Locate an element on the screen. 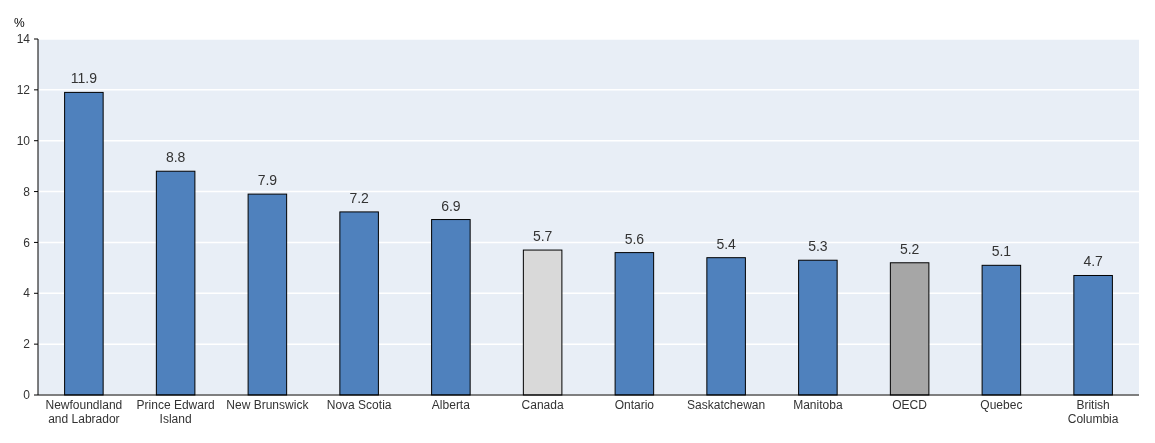 This screenshot has height=443, width=1155. data-label: 5.2 is located at coordinates (909, 248).